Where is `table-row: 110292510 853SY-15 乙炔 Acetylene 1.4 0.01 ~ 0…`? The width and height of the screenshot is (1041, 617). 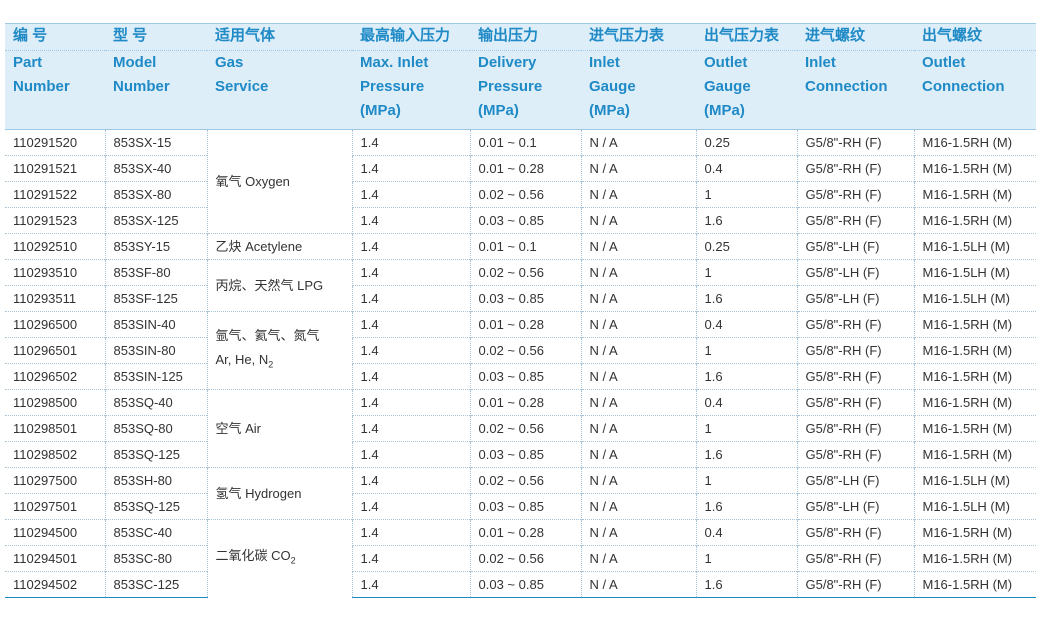
table-row: 110292510 853SY-15 乙炔 Acetylene 1.4 0.01 ~ 0… is located at coordinates (520, 246).